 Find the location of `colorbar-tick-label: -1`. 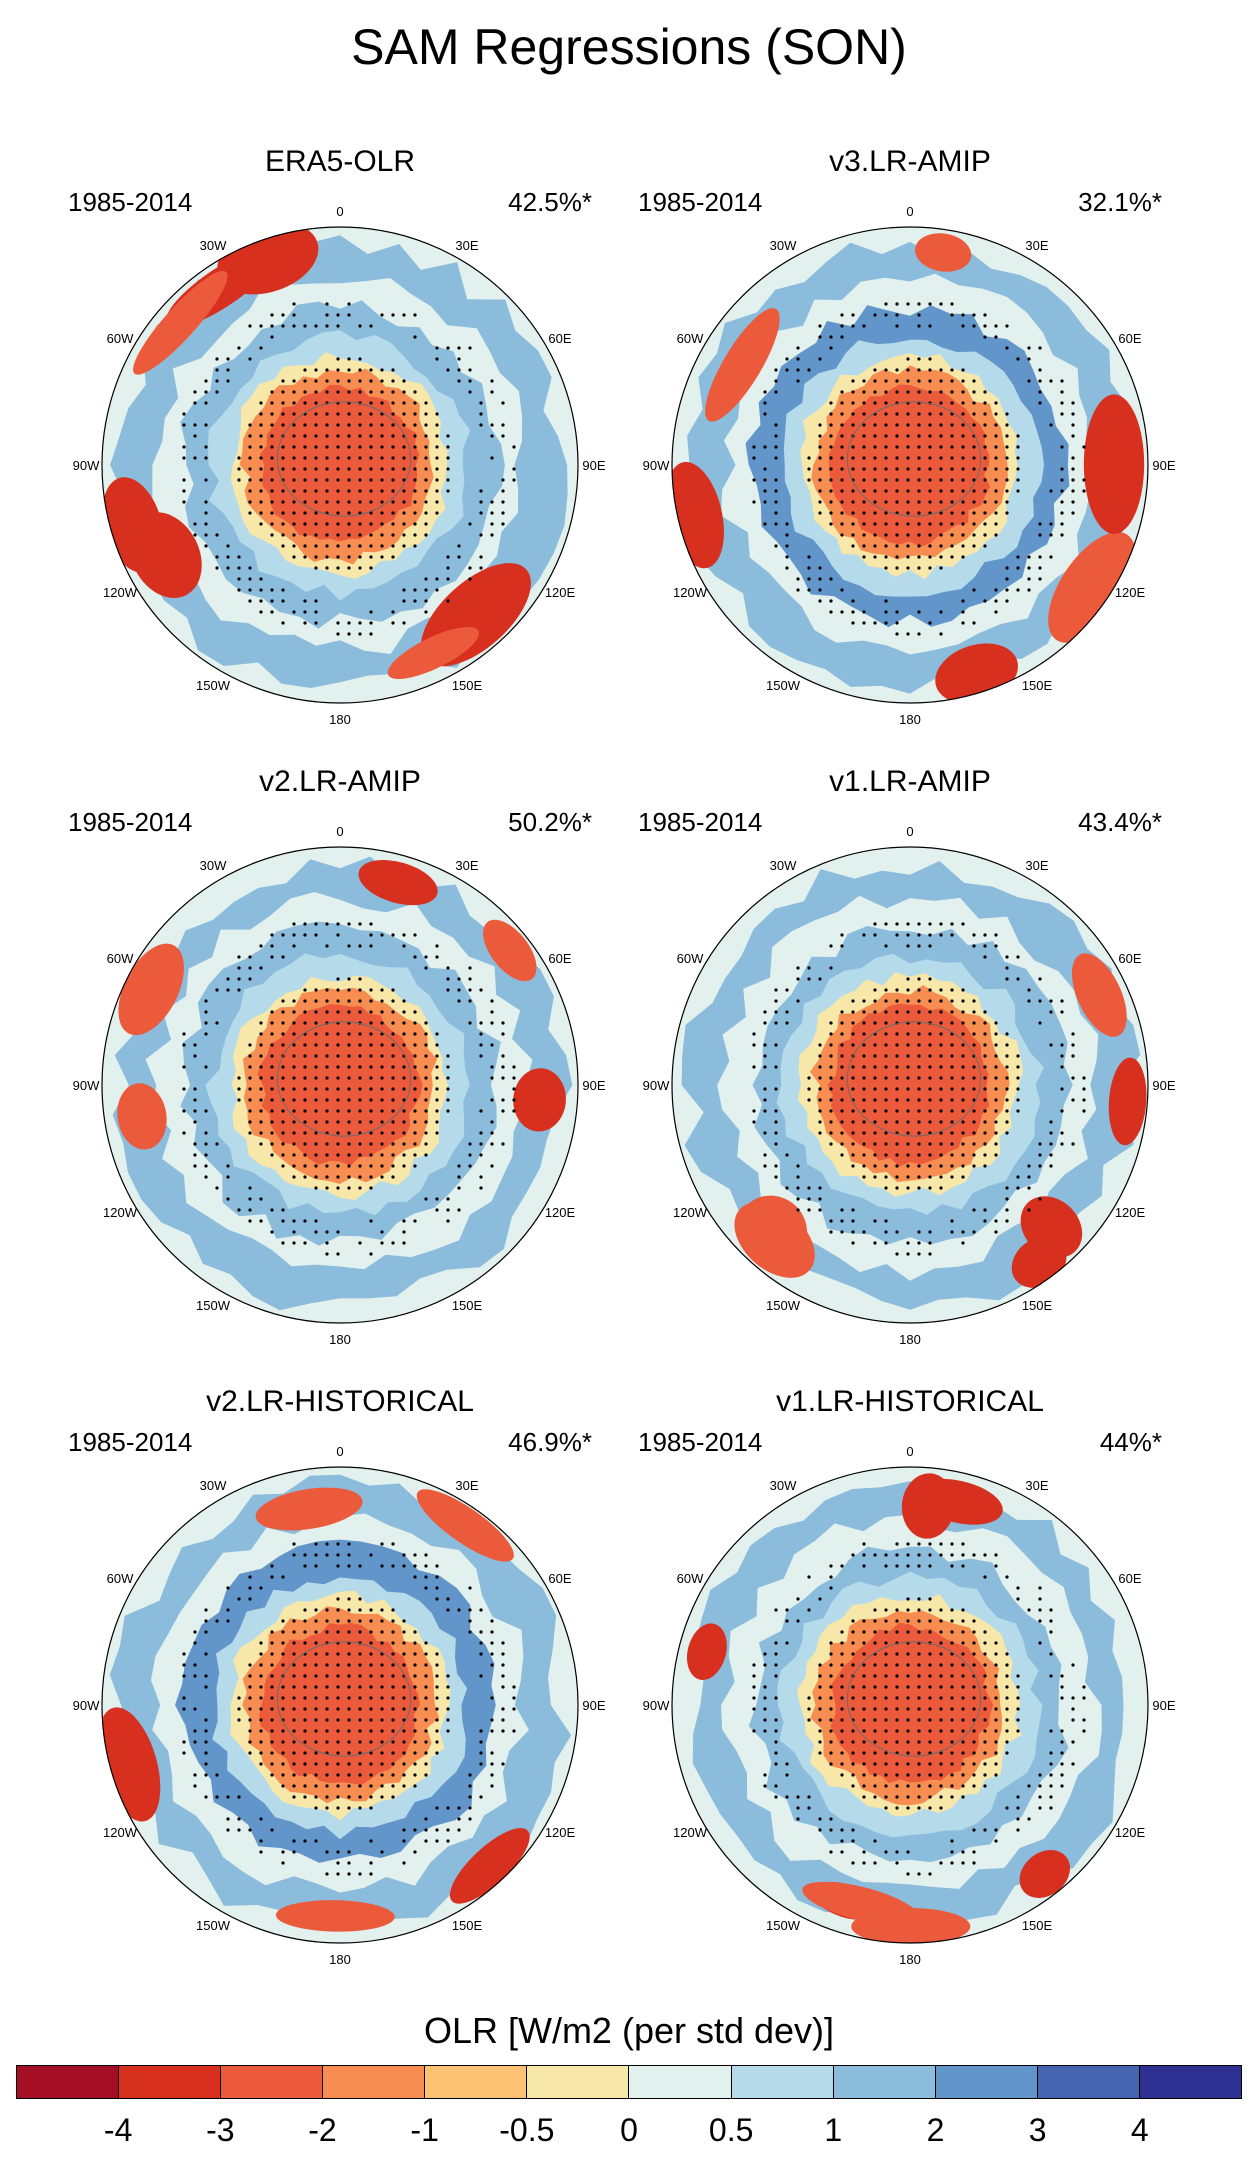

colorbar-tick-label: -1 is located at coordinates (424, 2130).